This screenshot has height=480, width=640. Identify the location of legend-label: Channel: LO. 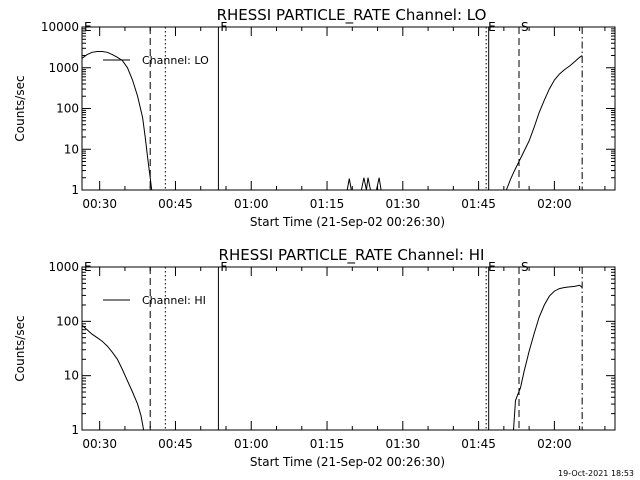
(175, 60).